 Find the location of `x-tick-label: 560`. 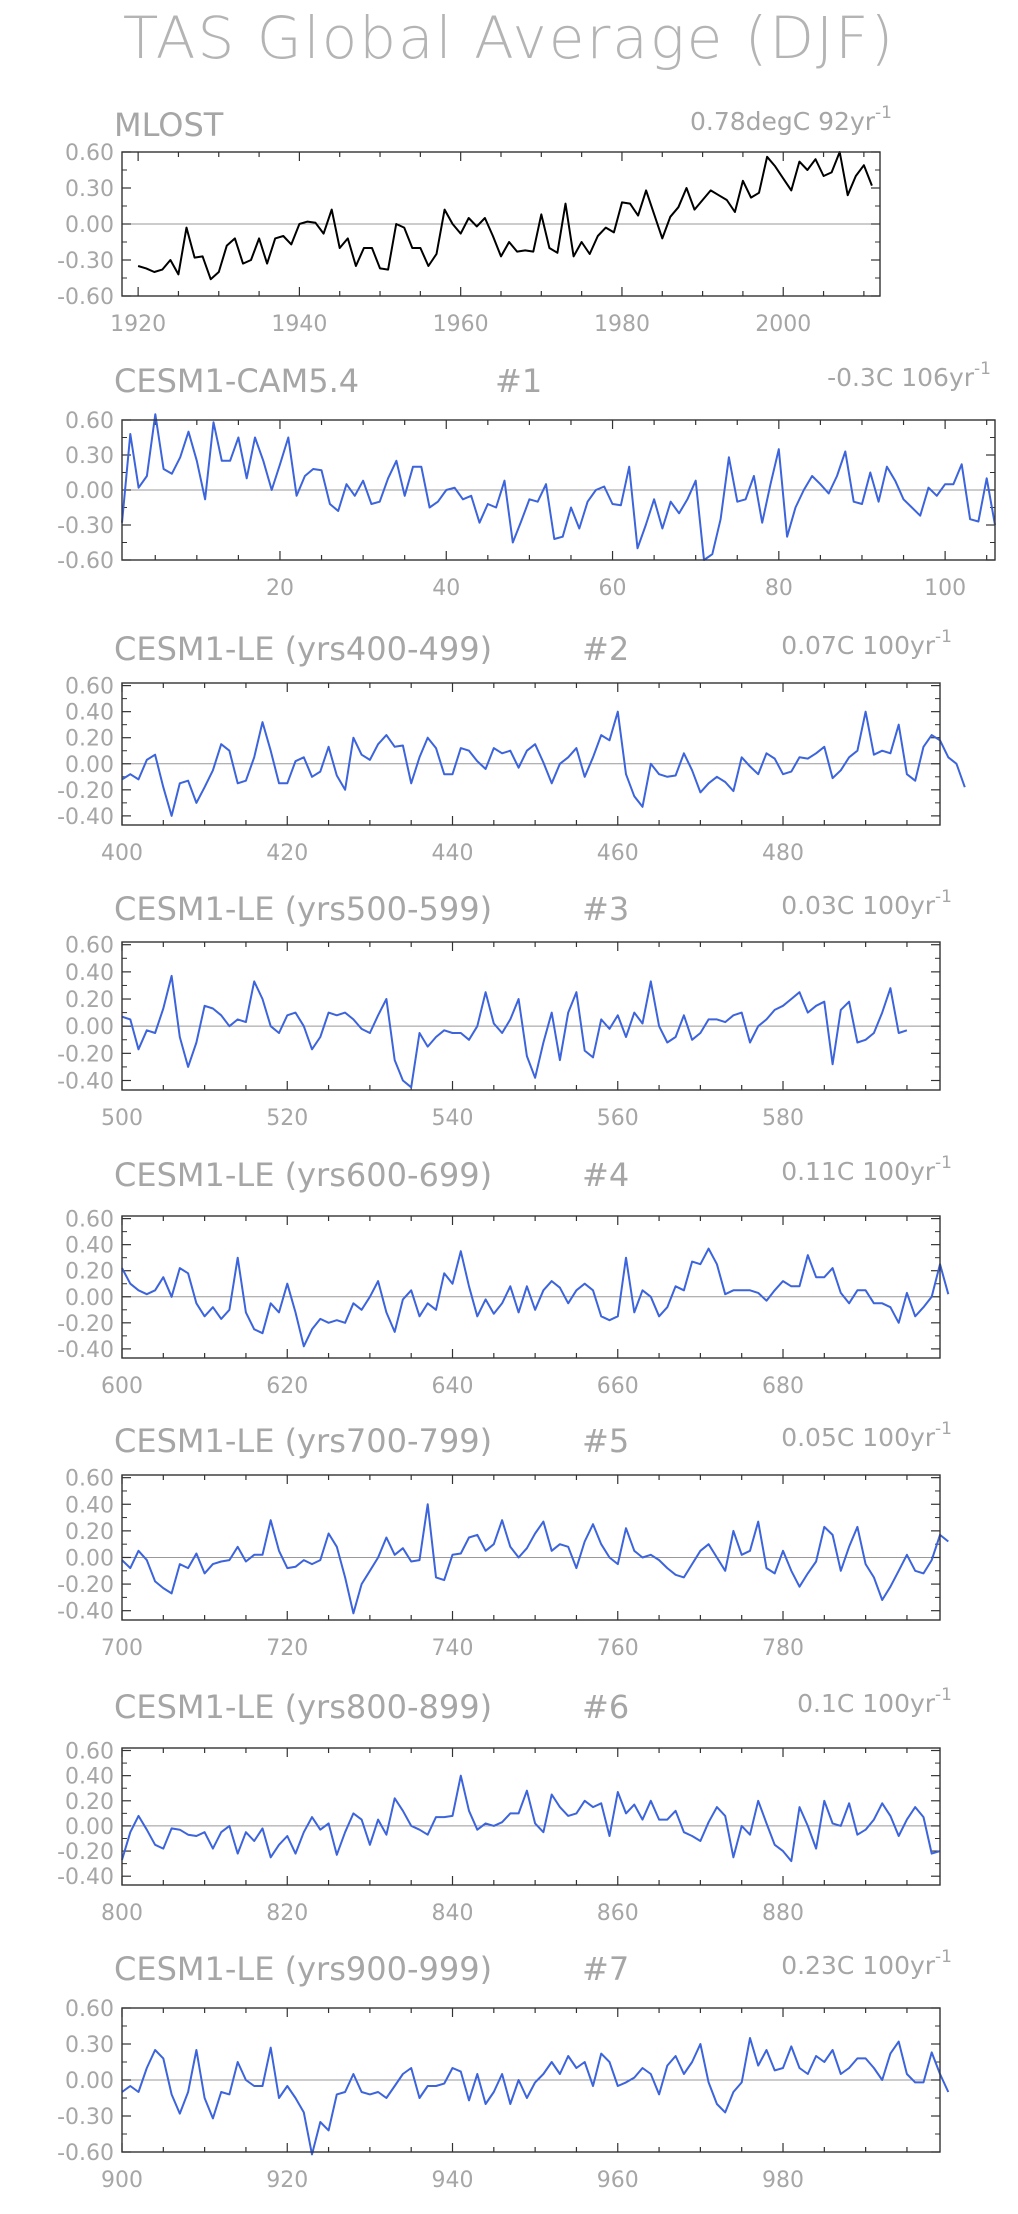

x-tick-label: 560 is located at coordinates (618, 1118).